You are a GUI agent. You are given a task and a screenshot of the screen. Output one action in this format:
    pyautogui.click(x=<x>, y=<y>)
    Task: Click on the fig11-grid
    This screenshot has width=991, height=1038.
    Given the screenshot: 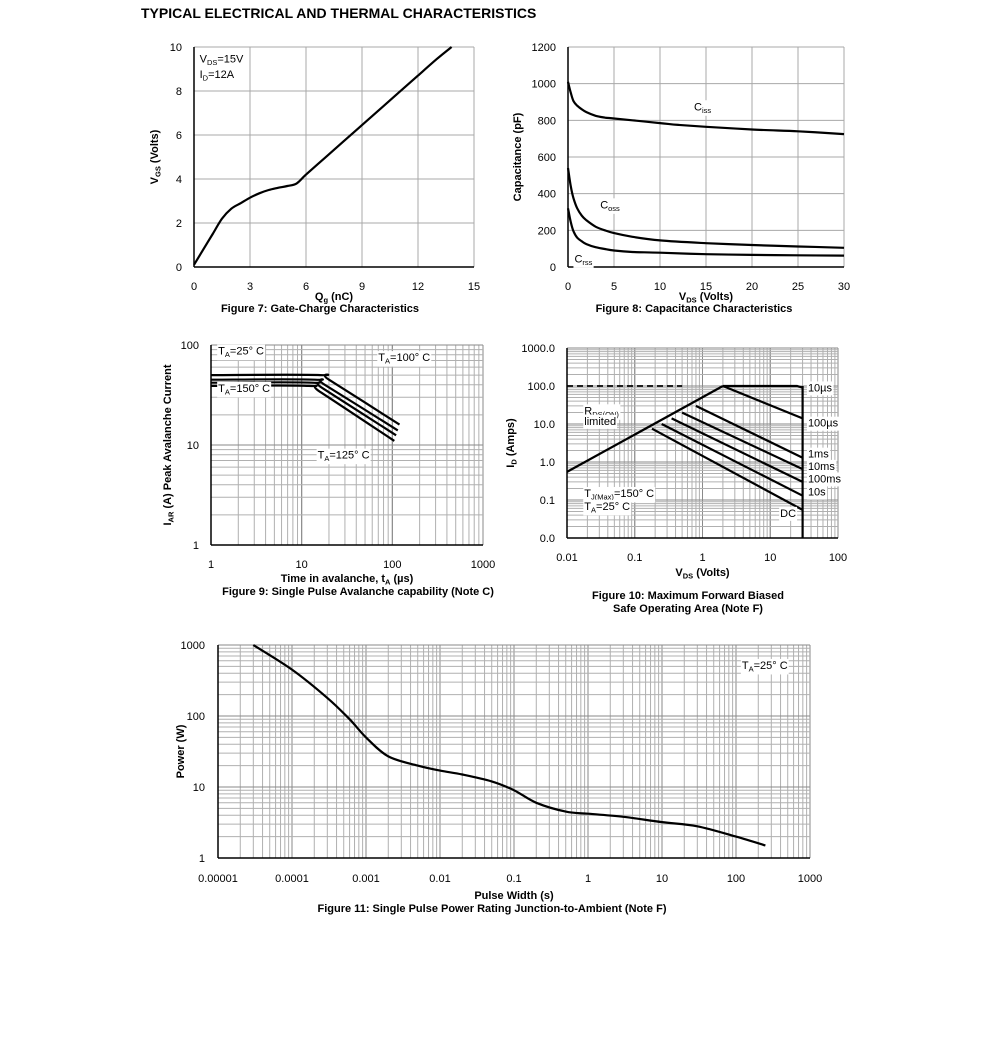 What is the action you would take?
    pyautogui.click(x=514, y=751)
    